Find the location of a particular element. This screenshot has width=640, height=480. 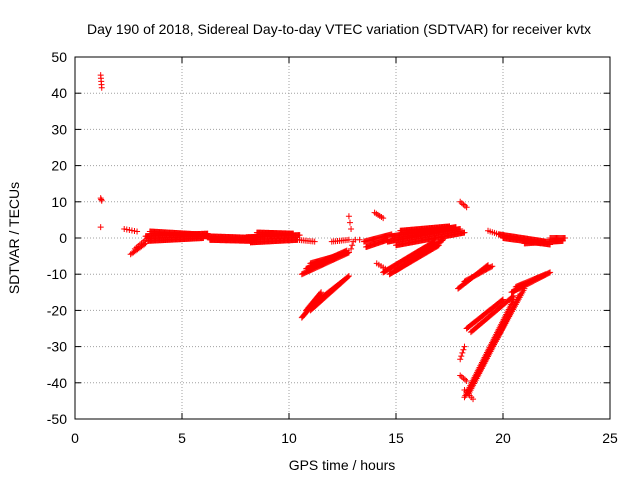

x-tick-label: 15 is located at coordinates (396, 438).